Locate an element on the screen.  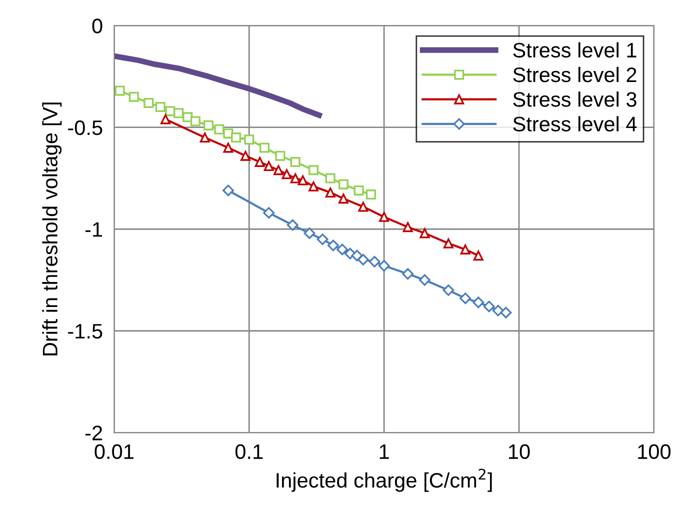
x-tick-label: 0.1 is located at coordinates (249, 452).